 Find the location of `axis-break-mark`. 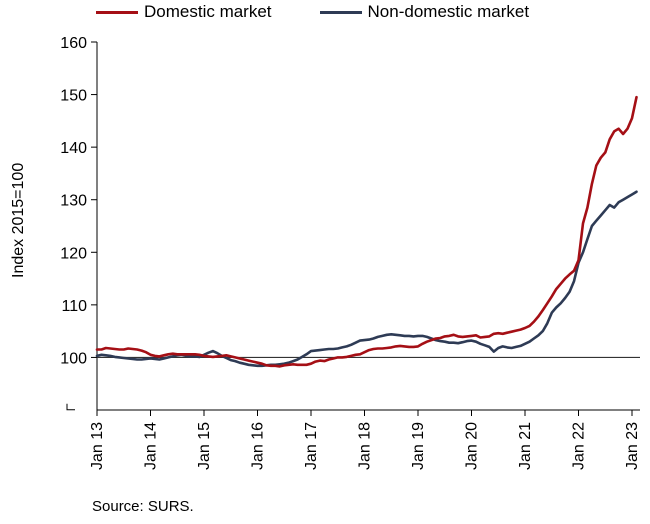

axis-break-mark is located at coordinates (70, 407).